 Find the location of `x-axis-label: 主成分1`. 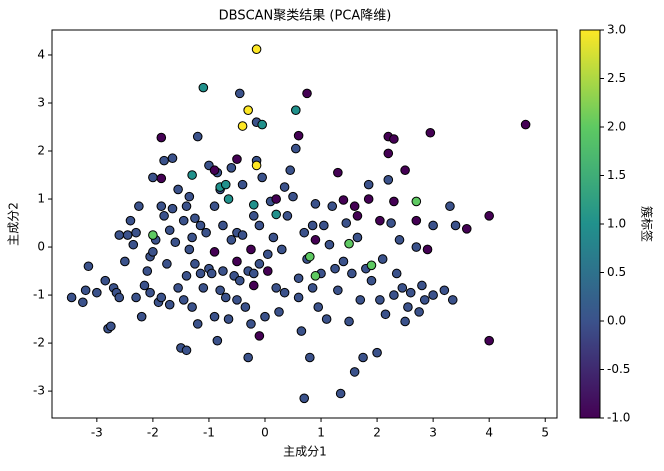

x-axis-label: 主成分1 is located at coordinates (305, 452).